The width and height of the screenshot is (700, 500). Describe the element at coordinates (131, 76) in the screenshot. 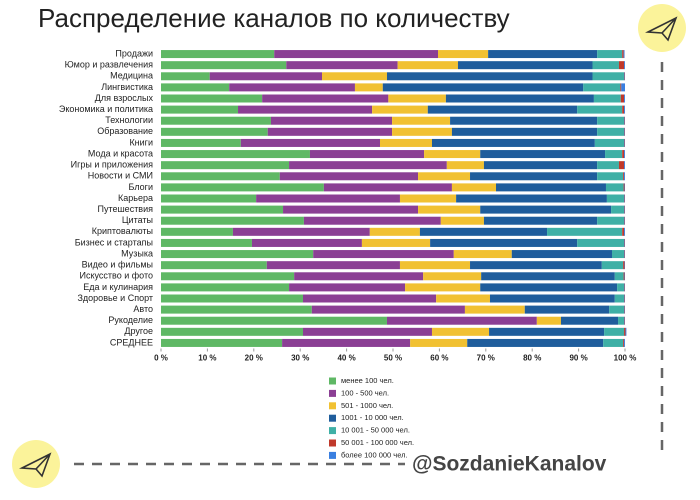

I see `category-label: Медицина` at that location.